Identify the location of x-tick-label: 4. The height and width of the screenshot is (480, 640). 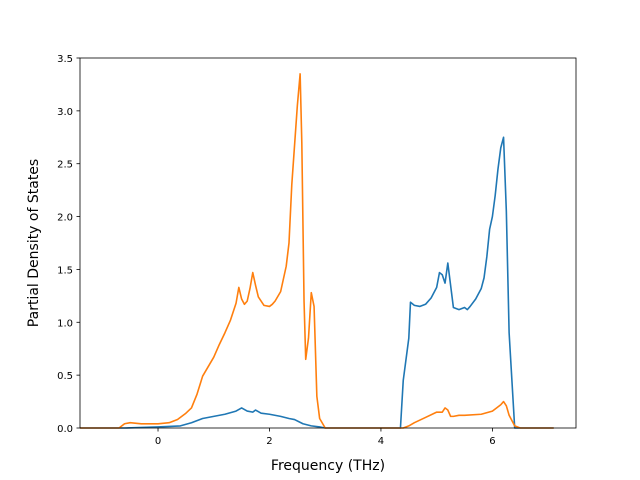
(381, 441).